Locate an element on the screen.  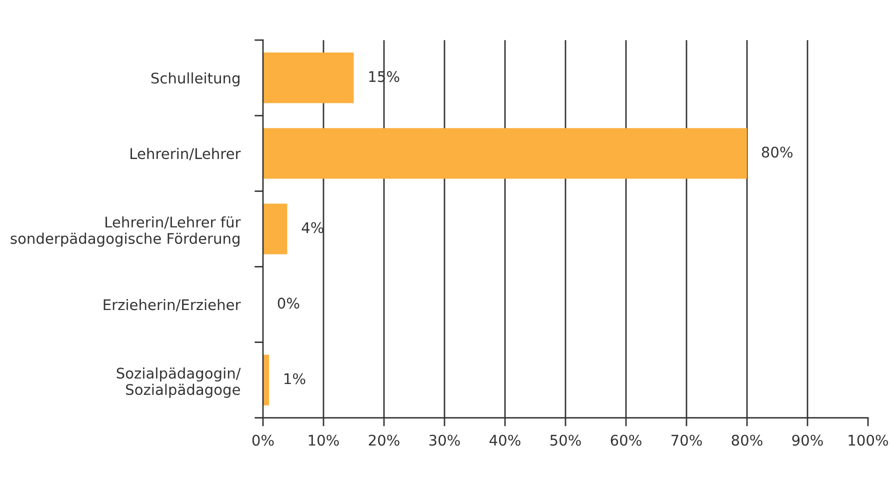
y-tick-label: Schulleitung is located at coordinates (195, 79).